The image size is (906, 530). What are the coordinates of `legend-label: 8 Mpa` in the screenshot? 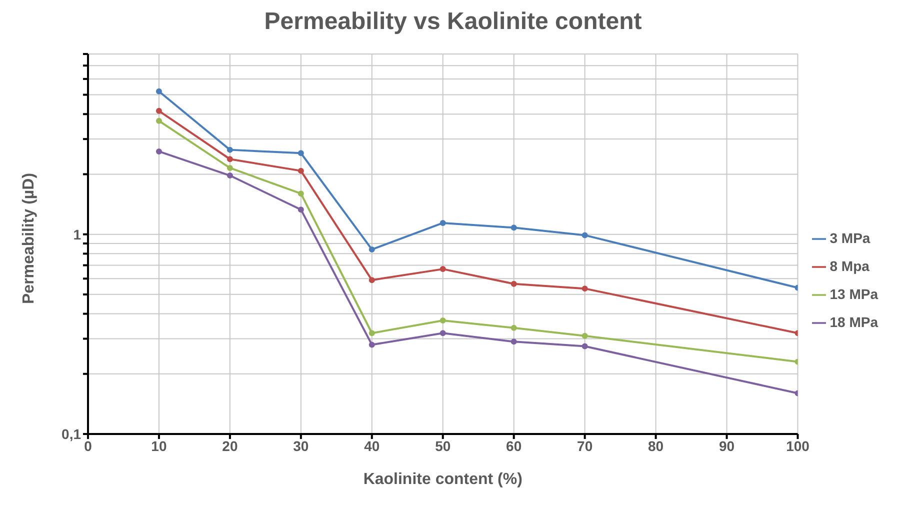 It's located at (850, 266).